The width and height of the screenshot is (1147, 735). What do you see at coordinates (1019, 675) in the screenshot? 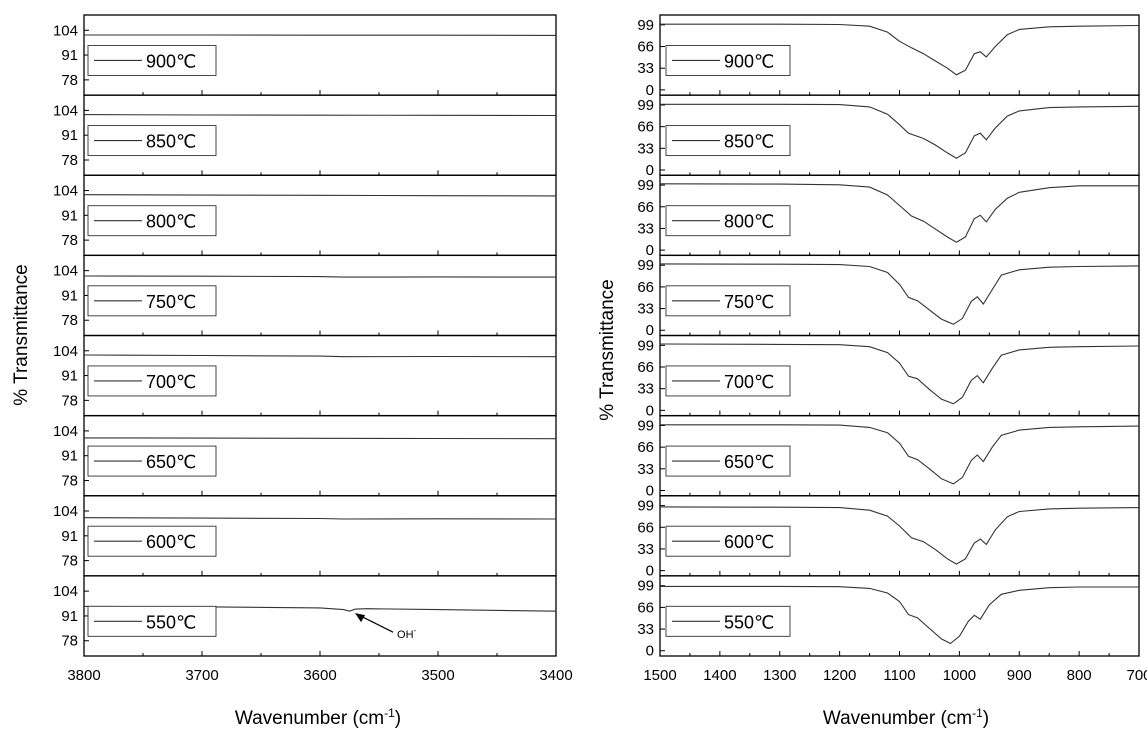
I see `x-tick-label: 900` at bounding box center [1019, 675].